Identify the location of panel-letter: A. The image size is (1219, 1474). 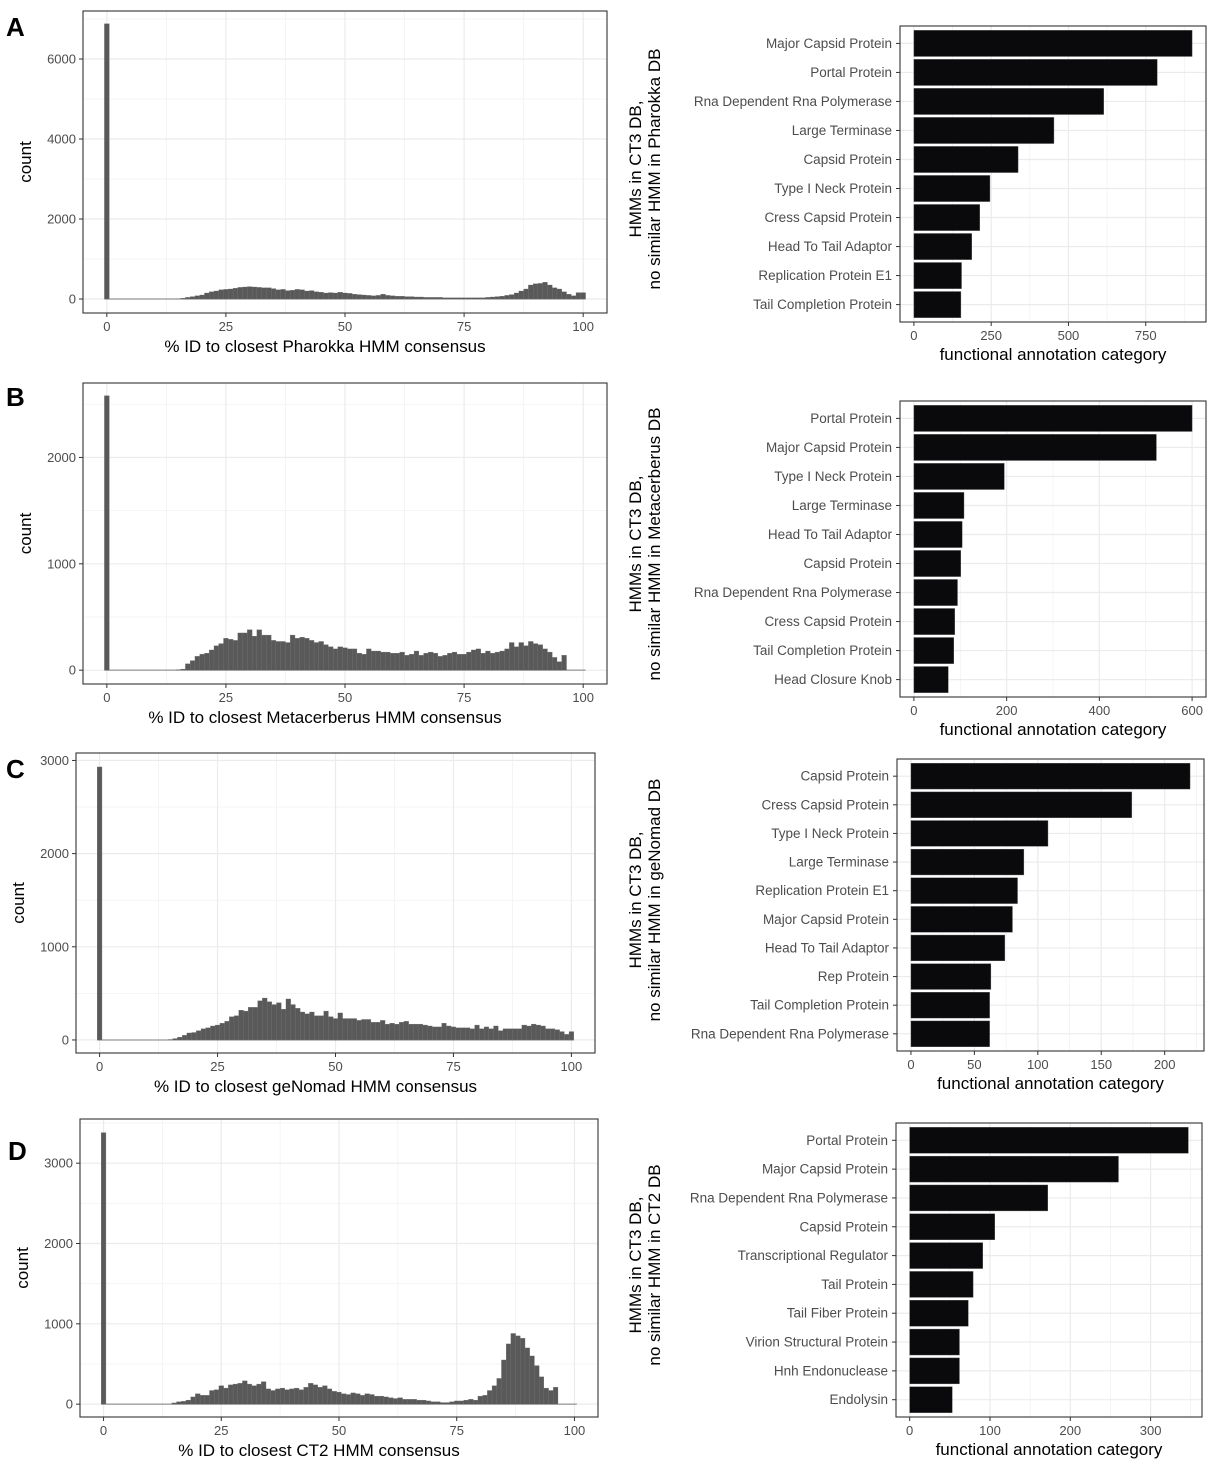
(15, 27).